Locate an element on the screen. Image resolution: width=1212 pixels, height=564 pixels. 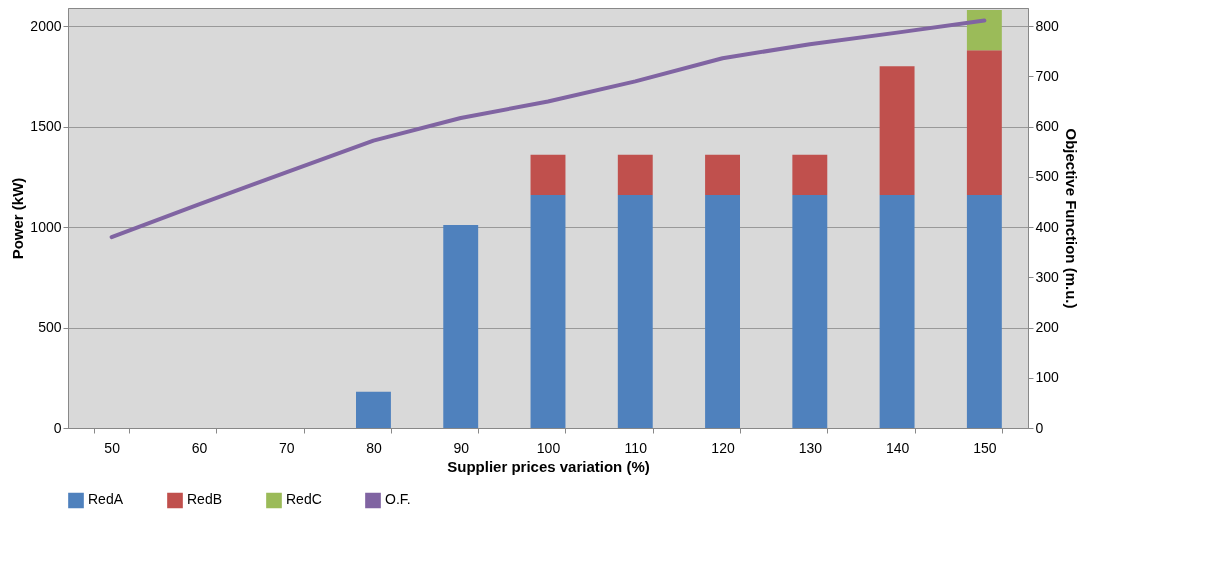
y2-tick-label: 700 is located at coordinates (1047, 75).